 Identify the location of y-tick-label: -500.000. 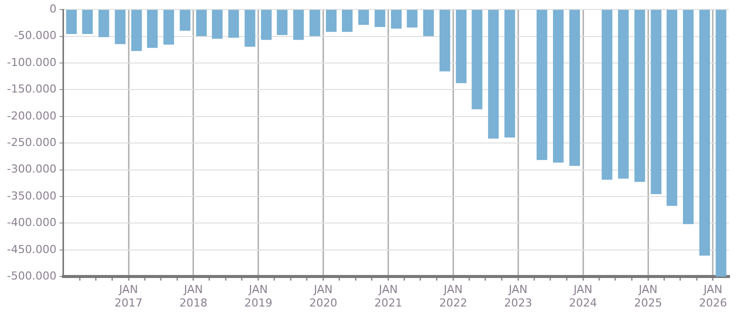
(31, 275).